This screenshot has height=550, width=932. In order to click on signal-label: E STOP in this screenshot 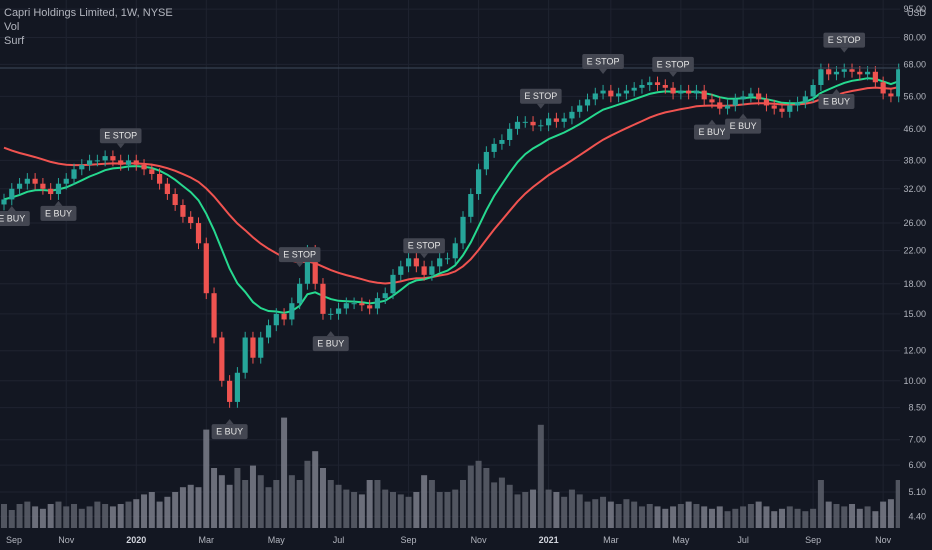, I will do `click(541, 98)`.